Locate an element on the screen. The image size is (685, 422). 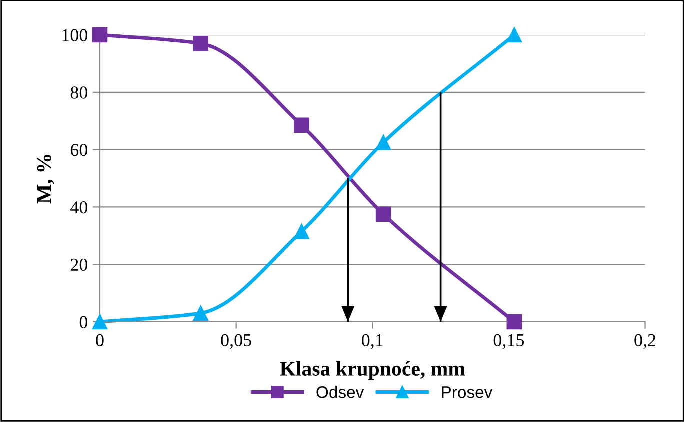
legend-label: Odsev is located at coordinates (340, 392).